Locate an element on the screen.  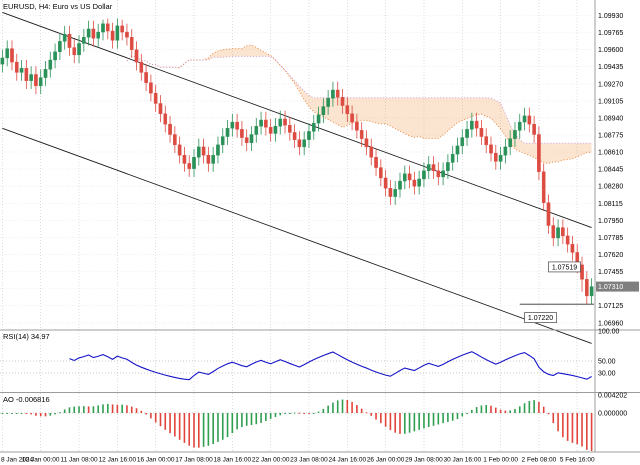
time-axis-label: 30 Jan 16:00 is located at coordinates (462, 460).